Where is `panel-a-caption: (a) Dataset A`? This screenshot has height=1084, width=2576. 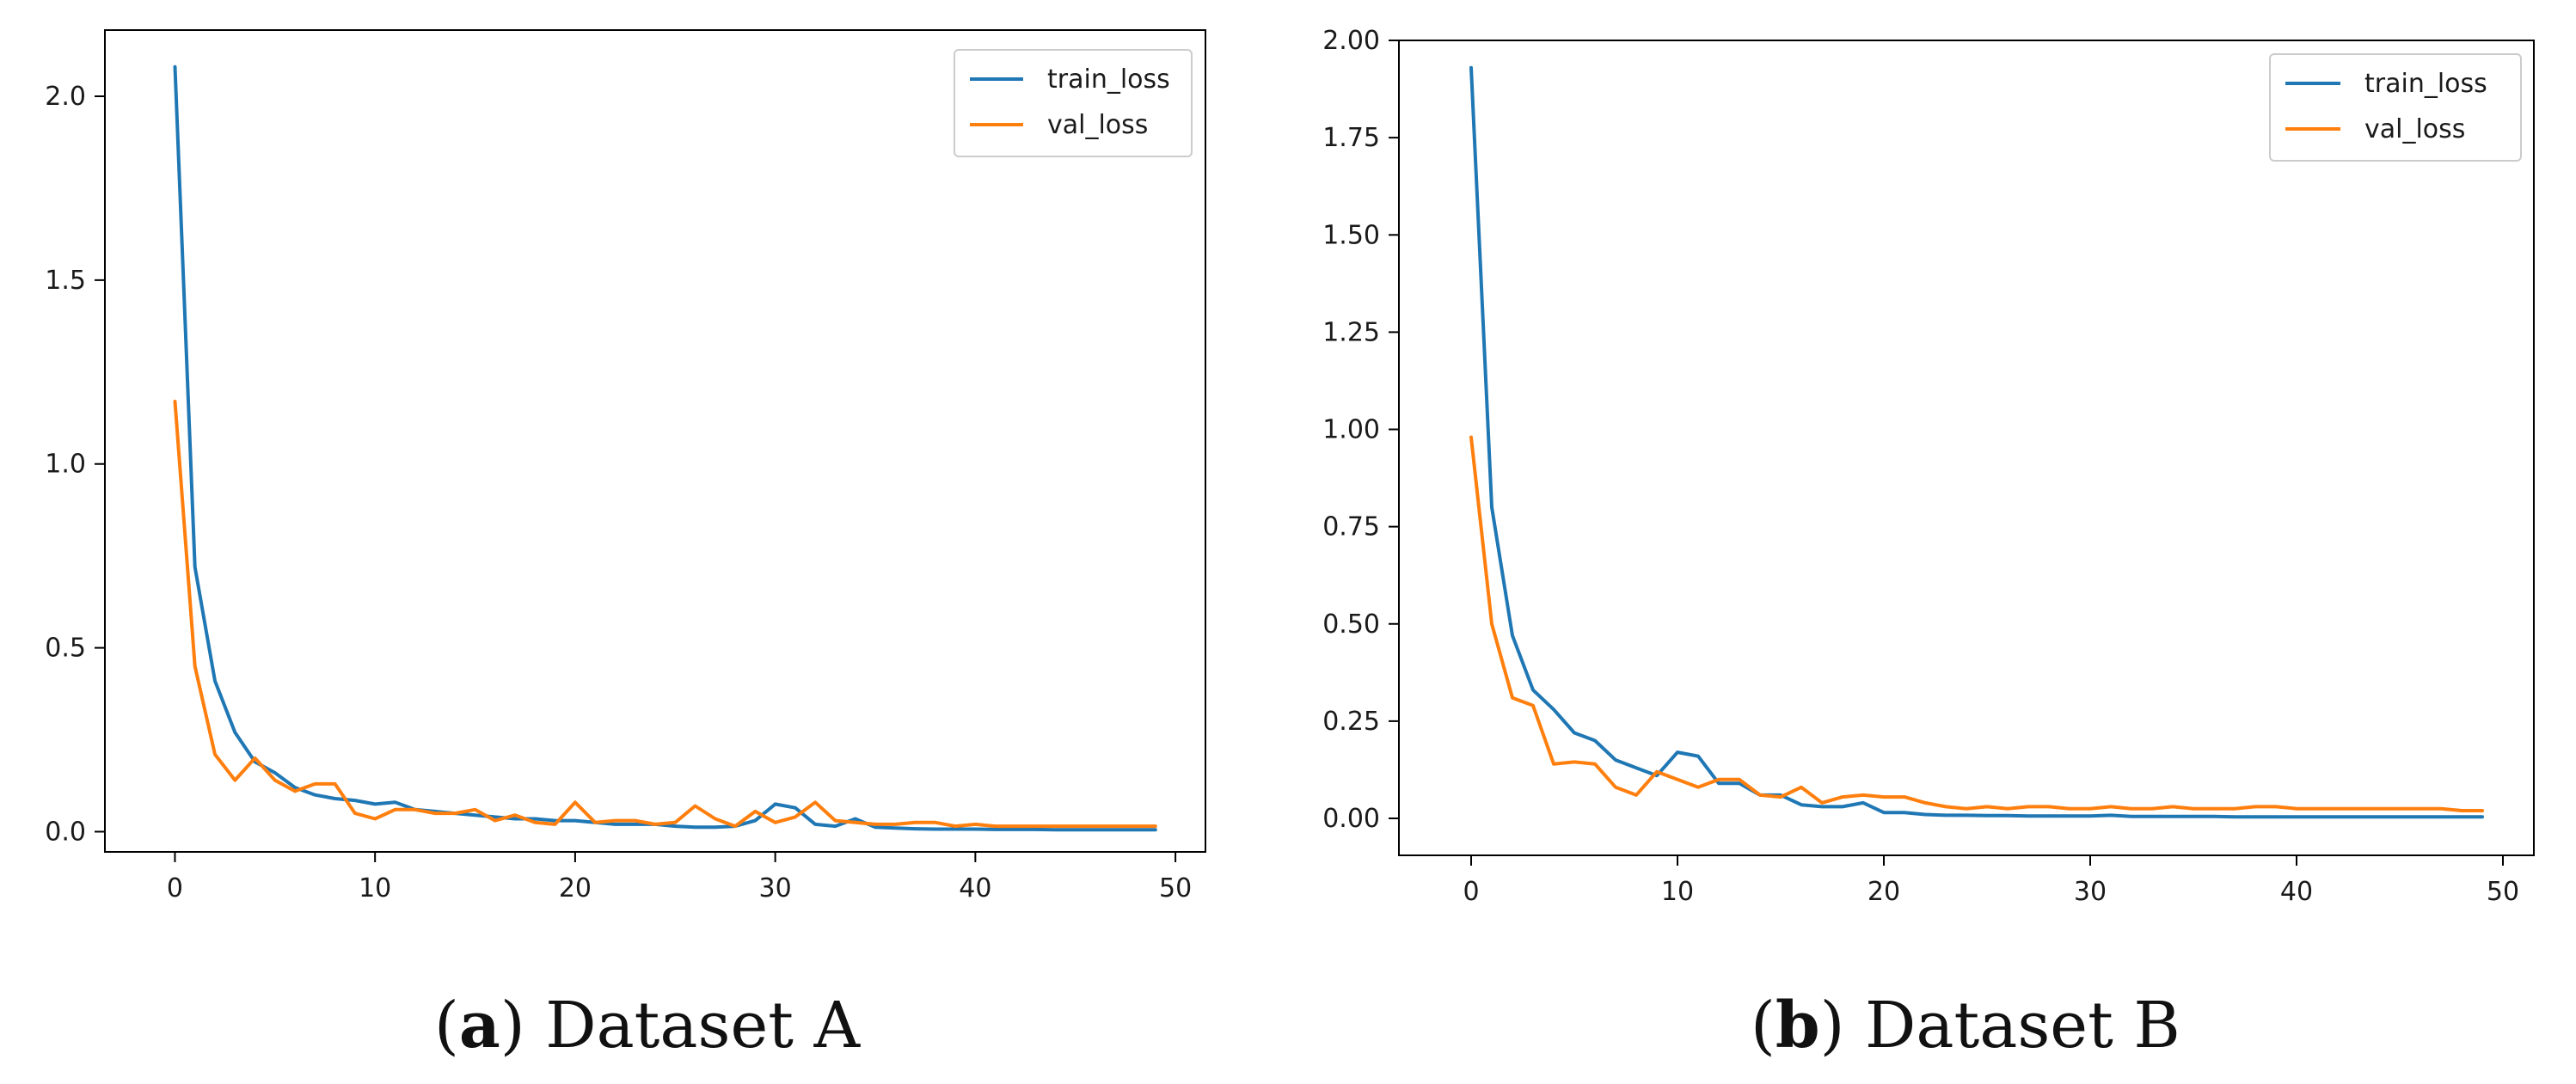
panel-a-caption: (a) Dataset A is located at coordinates (648, 1026).